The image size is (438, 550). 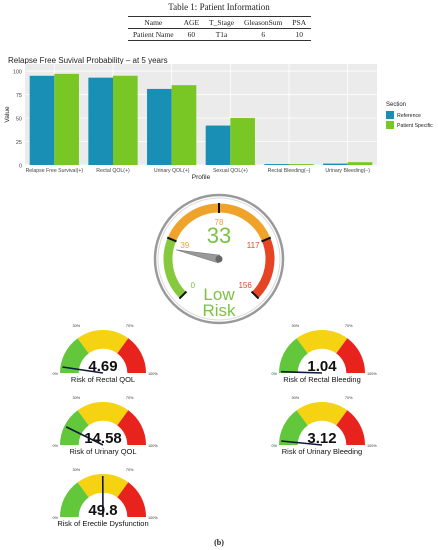 I want to click on header-gleason-sum: GleasonSum, so click(x=263, y=22).